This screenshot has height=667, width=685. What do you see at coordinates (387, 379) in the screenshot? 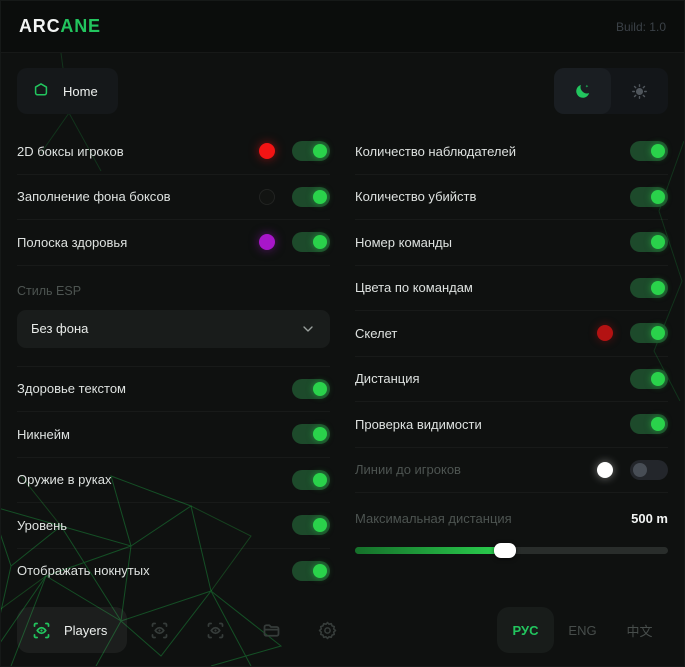
I see `setting-label: Дистанция` at bounding box center [387, 379].